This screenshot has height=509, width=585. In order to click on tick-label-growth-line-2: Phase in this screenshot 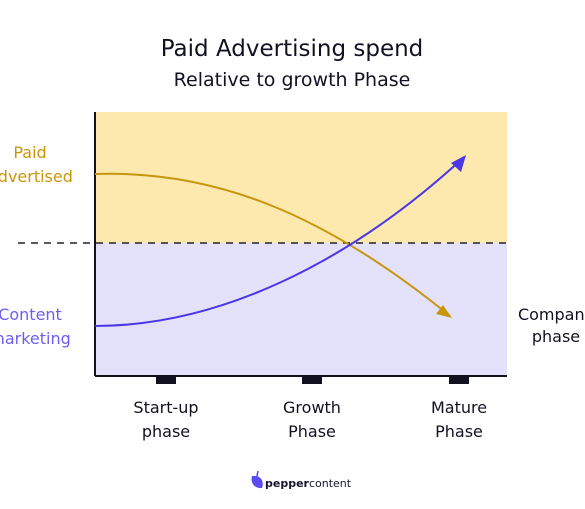, I will do `click(312, 431)`.